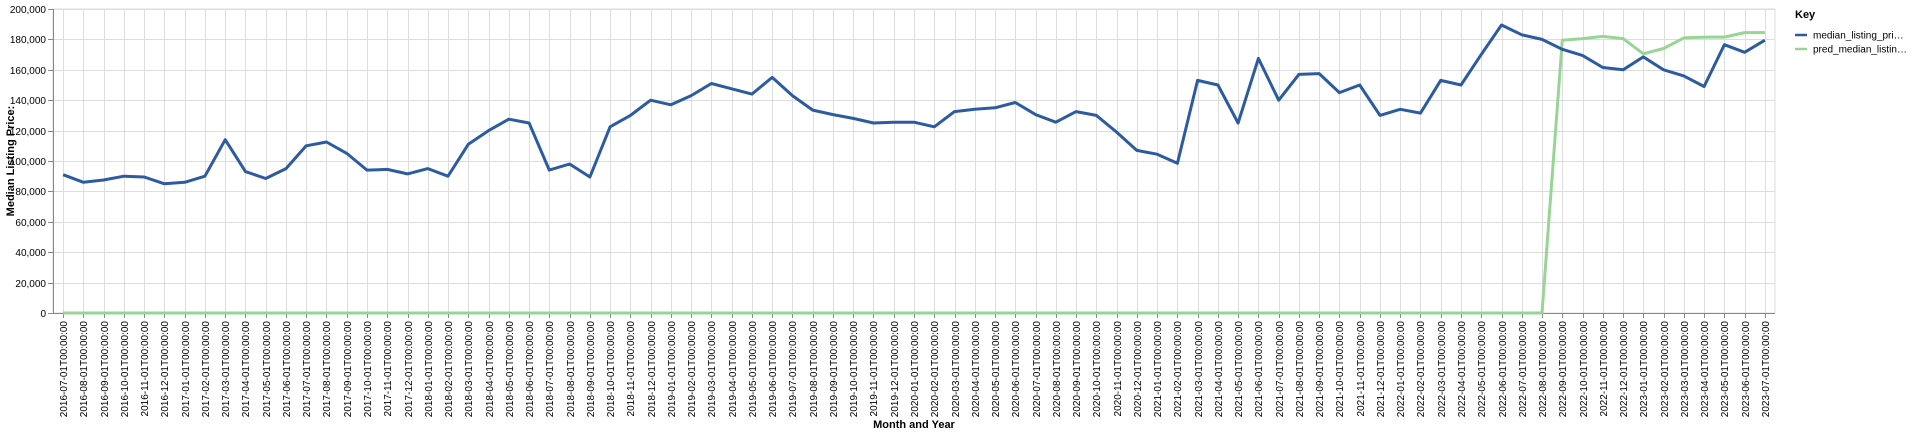  I want to click on y-axis-title: Median Listing Price:, so click(11, 161).